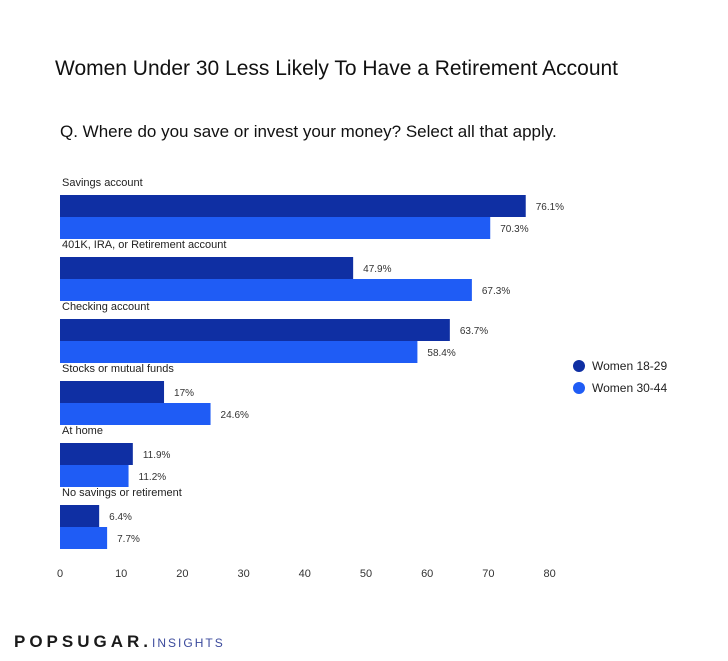 This screenshot has height=661, width=728. I want to click on data-label: 17%, so click(184, 393).